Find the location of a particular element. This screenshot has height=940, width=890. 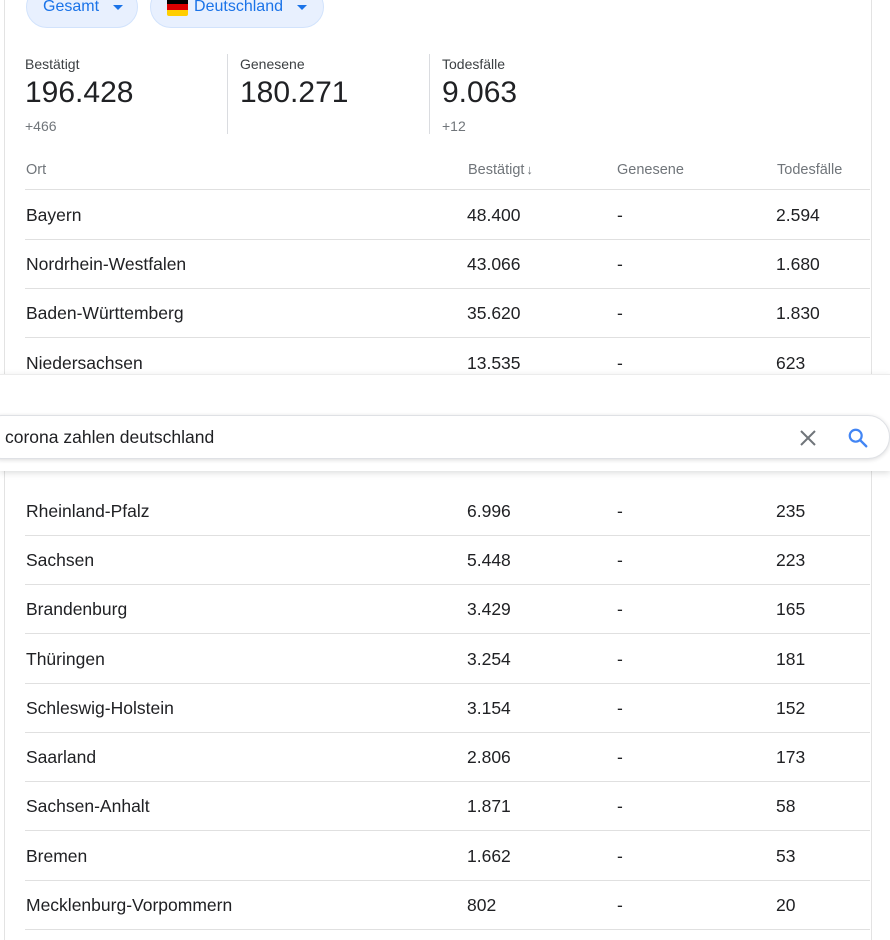

cell-deaths: 165 is located at coordinates (791, 609).